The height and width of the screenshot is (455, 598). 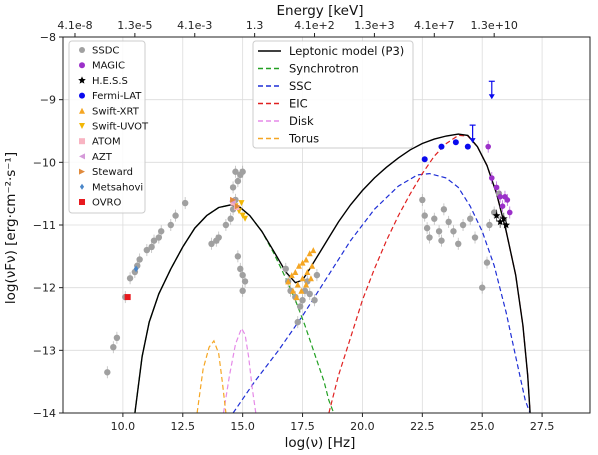 I want to click on top-tick-label: 1.3e+10, so click(x=493, y=25).